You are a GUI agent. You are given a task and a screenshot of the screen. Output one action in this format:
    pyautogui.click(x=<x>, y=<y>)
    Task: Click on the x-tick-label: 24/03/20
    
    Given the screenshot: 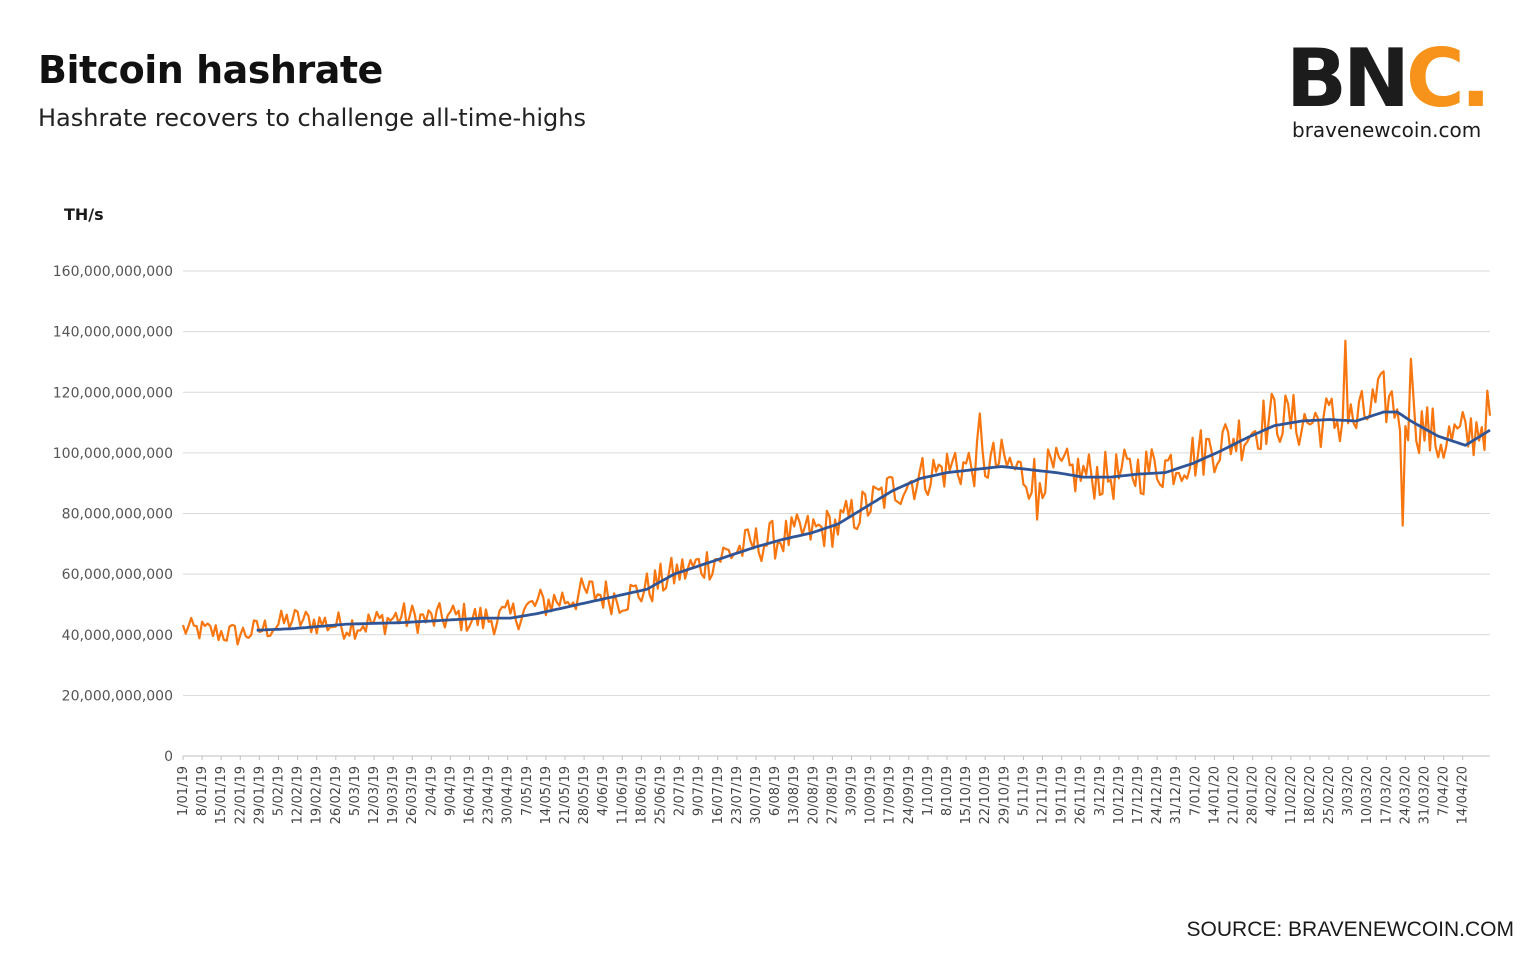 What is the action you would take?
    pyautogui.click(x=1405, y=795)
    